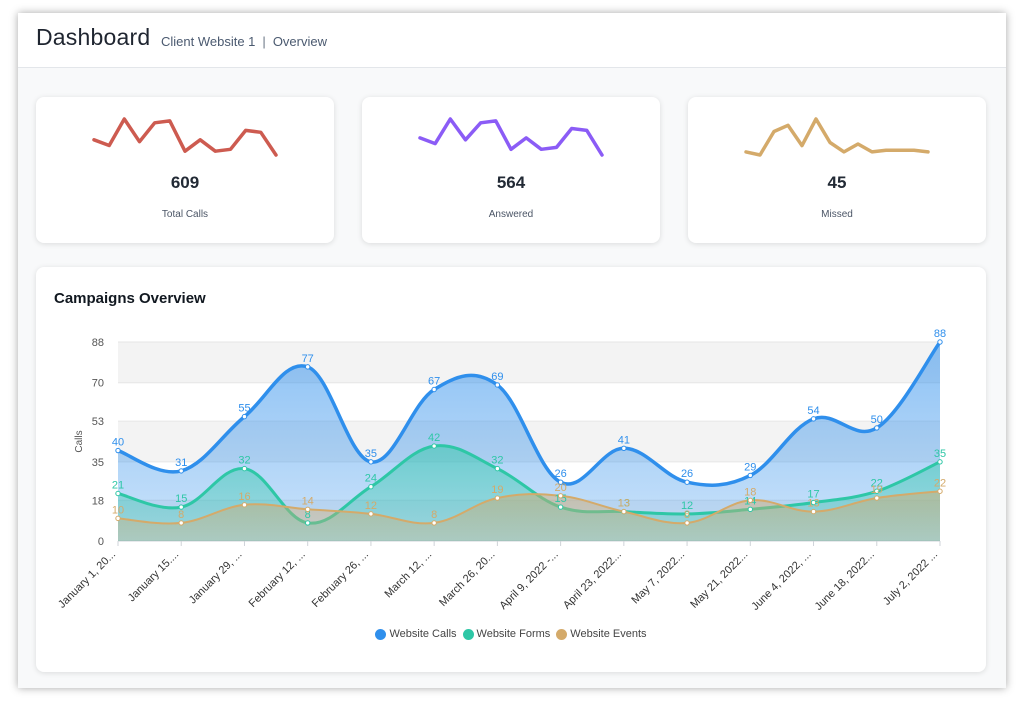 The width and height of the screenshot is (1024, 703). What do you see at coordinates (601, 634) in the screenshot?
I see `legend-item-website-events: Website Events` at bounding box center [601, 634].